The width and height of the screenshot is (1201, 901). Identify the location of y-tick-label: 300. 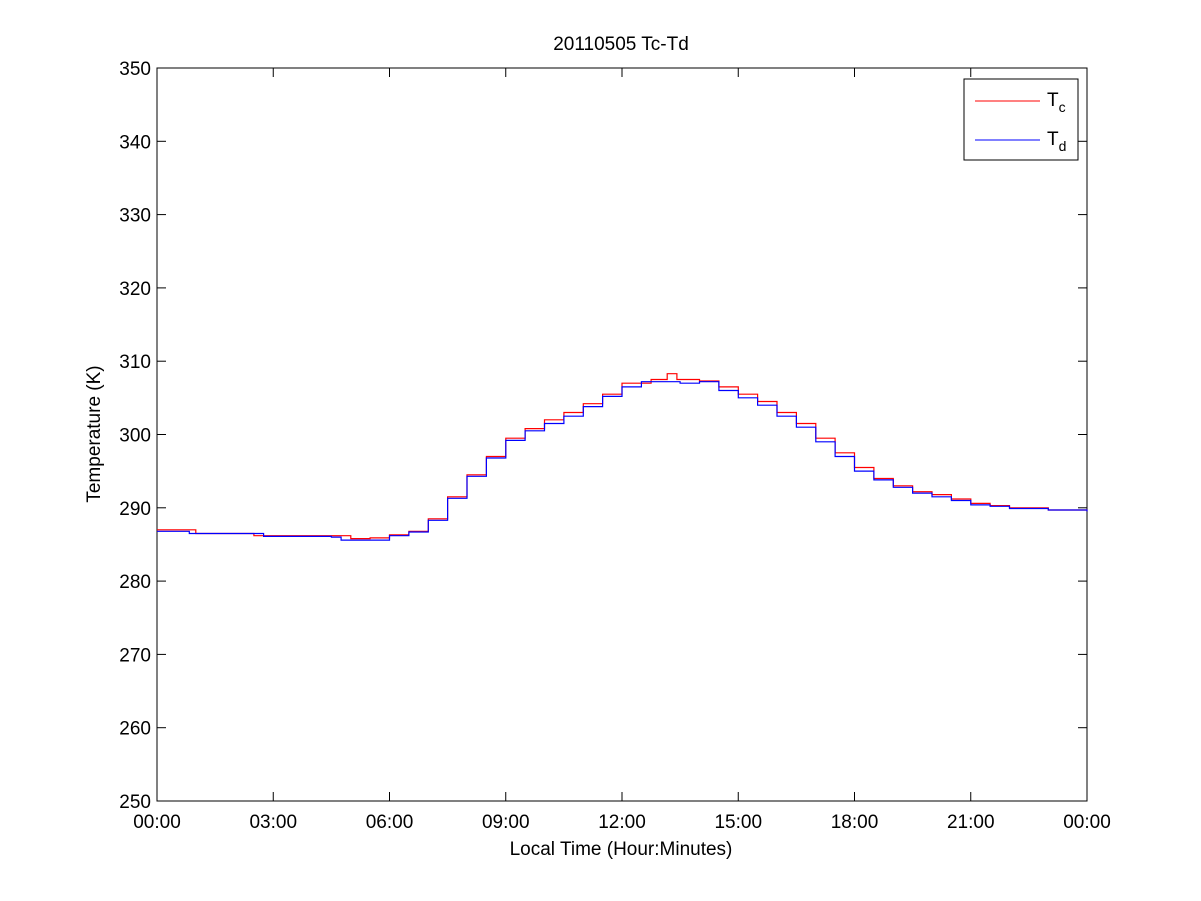
(135, 436).